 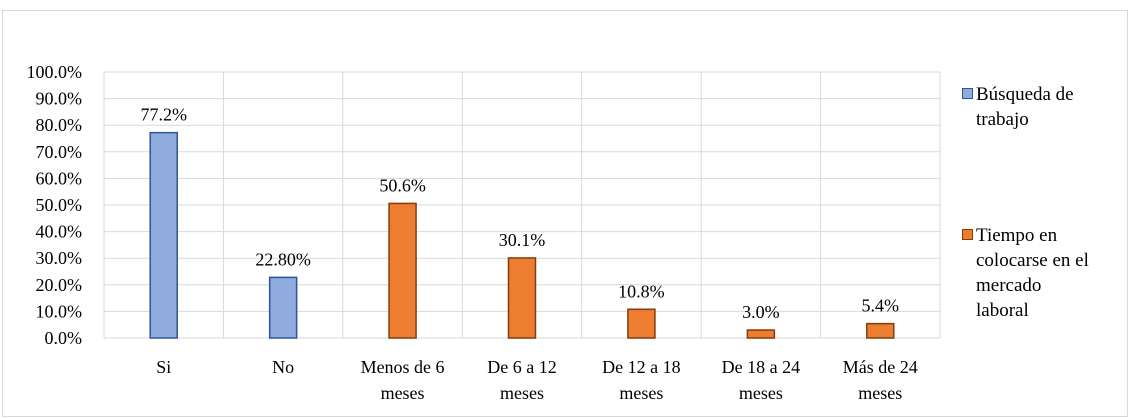 I want to click on x-tick-label-line: Si, so click(x=163, y=367).